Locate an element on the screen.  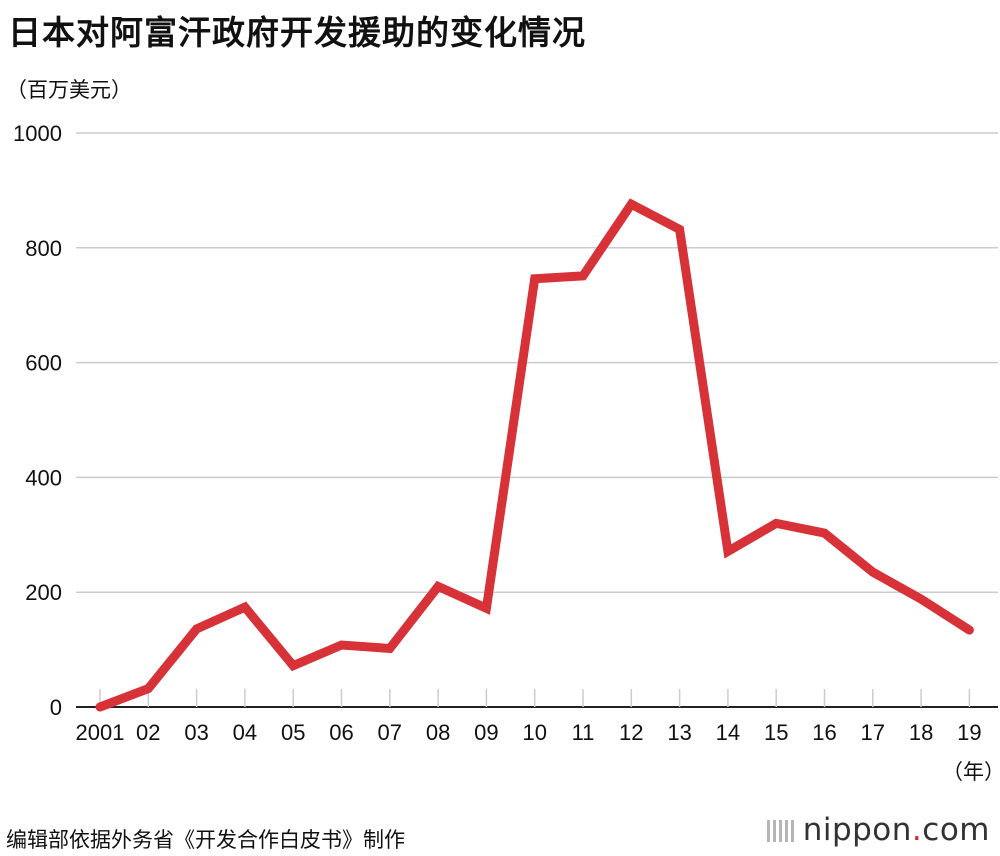
x-tick-labels: 2001 02 03 04 05 06 07 08 09 10 11 12 13 14 15 16 17 18 19 is located at coordinates (529, 732).